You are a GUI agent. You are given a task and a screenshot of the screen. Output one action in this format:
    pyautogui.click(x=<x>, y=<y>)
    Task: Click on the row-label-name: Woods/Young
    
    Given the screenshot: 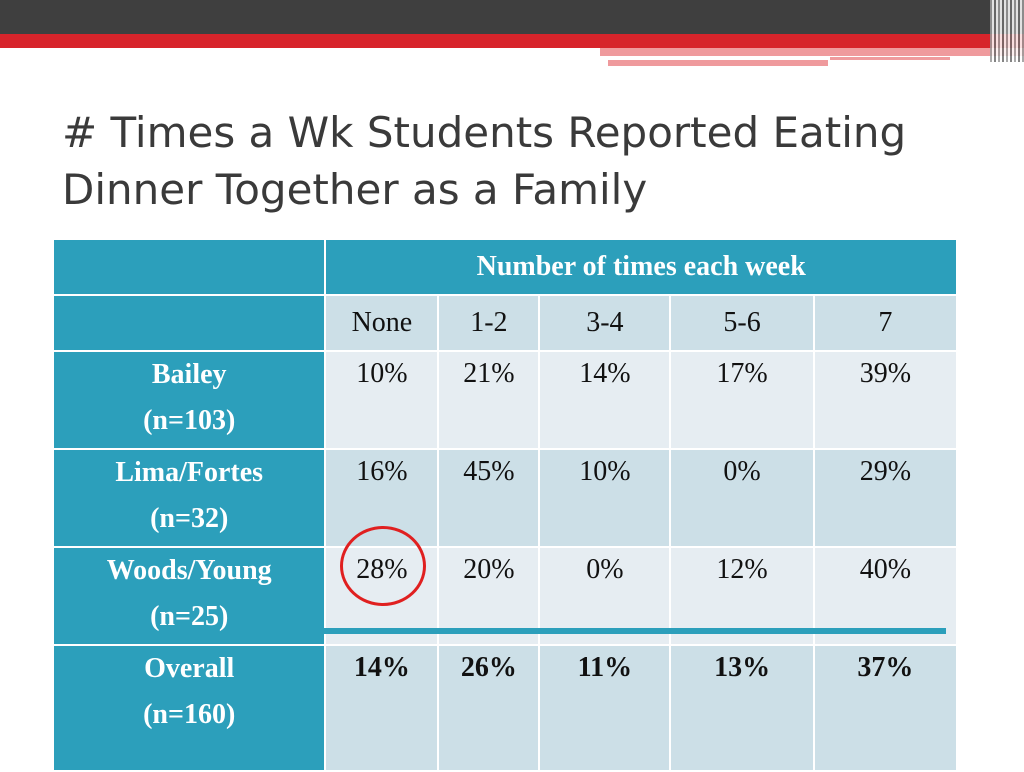 What is the action you would take?
    pyautogui.click(x=189, y=570)
    